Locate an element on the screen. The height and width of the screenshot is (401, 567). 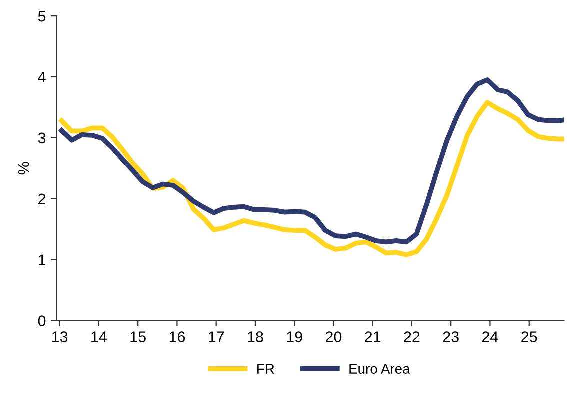
x-tick-label: 18 is located at coordinates (256, 337).